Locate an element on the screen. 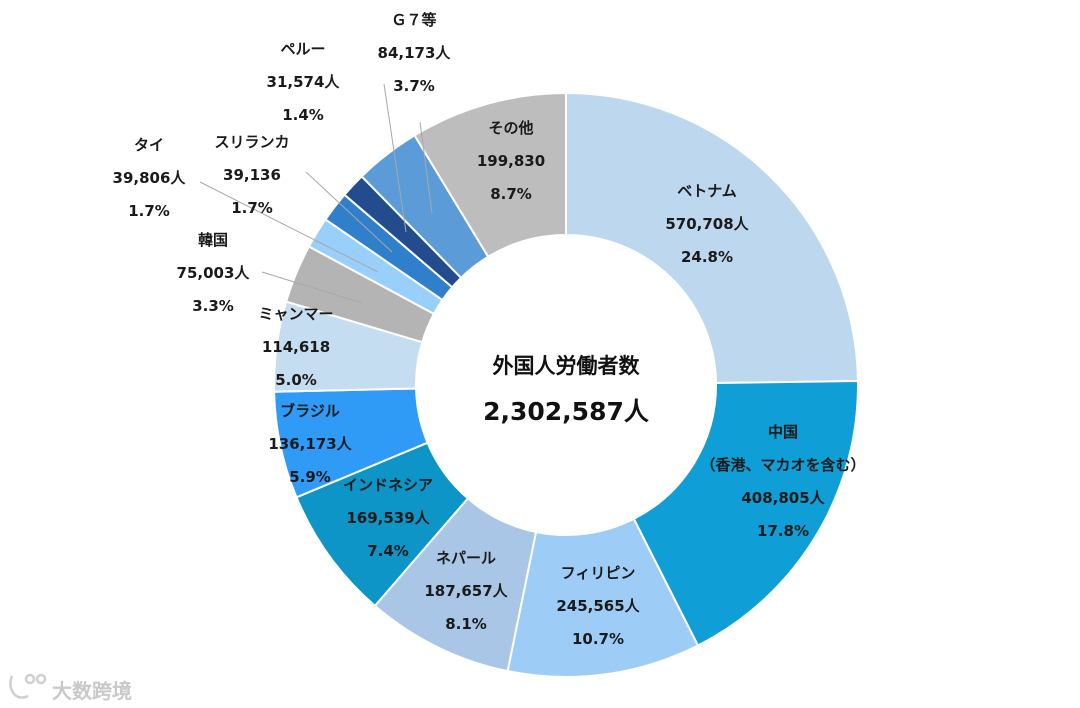 The image size is (1080, 708). slice-6-value-text: 114,618 is located at coordinates (296, 347).